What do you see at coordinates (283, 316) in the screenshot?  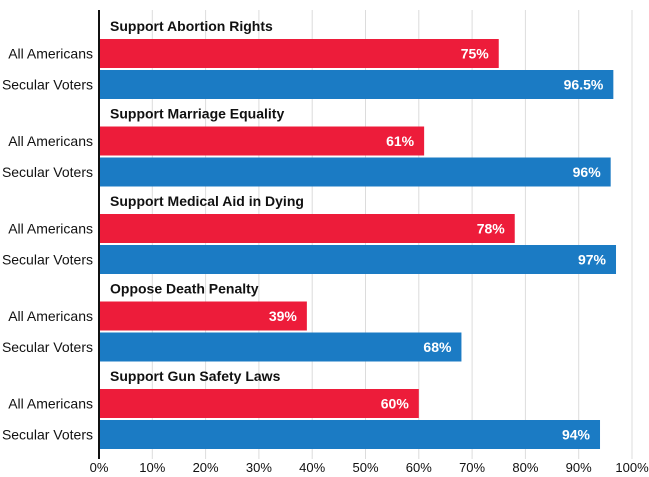 I see `data-label: 39%` at bounding box center [283, 316].